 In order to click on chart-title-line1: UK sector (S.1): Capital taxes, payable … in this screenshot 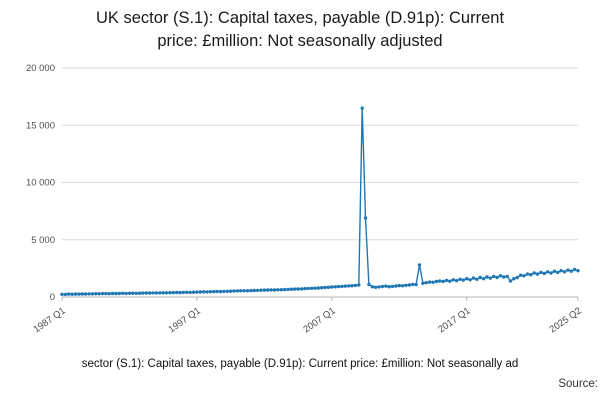, I will do `click(300, 18)`.